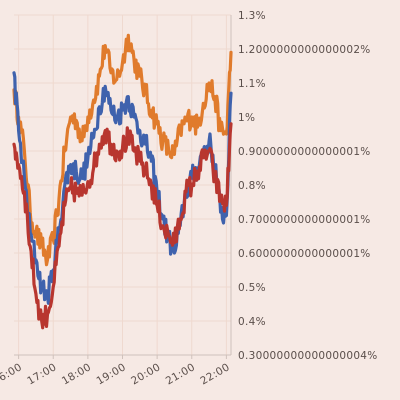  I want to click on y-tick-label: 0.4%, so click(252, 322).